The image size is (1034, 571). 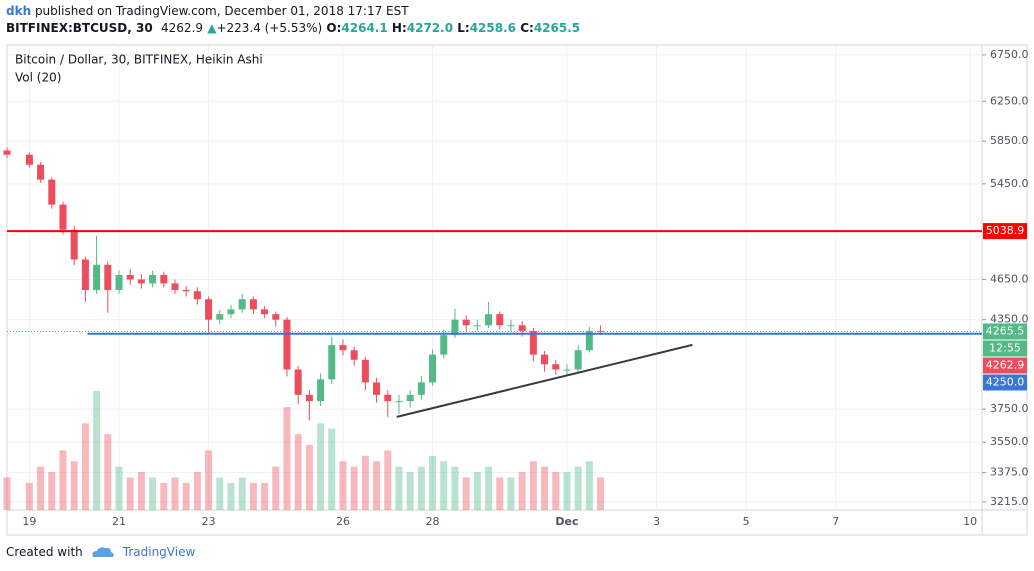 What do you see at coordinates (399, 28) in the screenshot?
I see `h-label: H:` at bounding box center [399, 28].